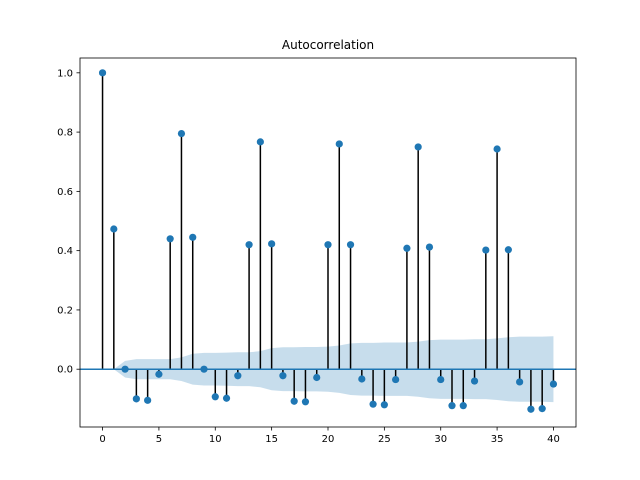 The height and width of the screenshot is (480, 640). Describe the element at coordinates (159, 439) in the screenshot. I see `x-tick-label: 5` at that location.